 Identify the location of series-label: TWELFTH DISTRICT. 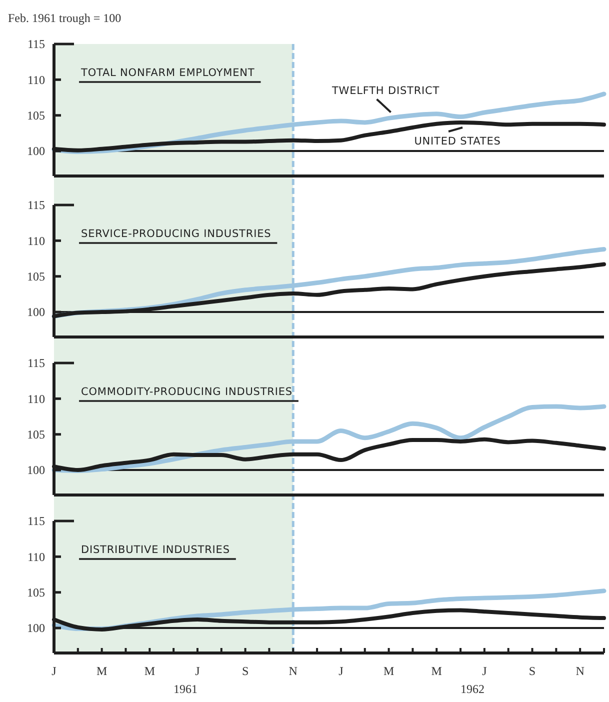
(385, 91).